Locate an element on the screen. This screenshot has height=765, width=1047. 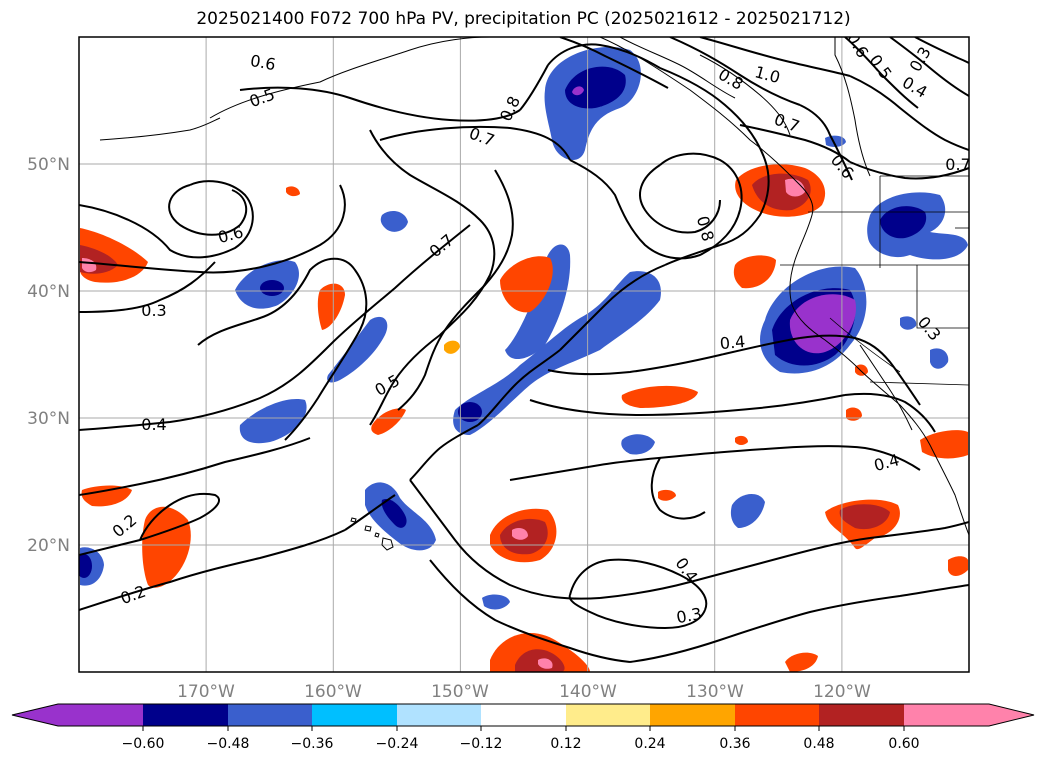
precip-negative-peak is located at coordinates (822, 324).